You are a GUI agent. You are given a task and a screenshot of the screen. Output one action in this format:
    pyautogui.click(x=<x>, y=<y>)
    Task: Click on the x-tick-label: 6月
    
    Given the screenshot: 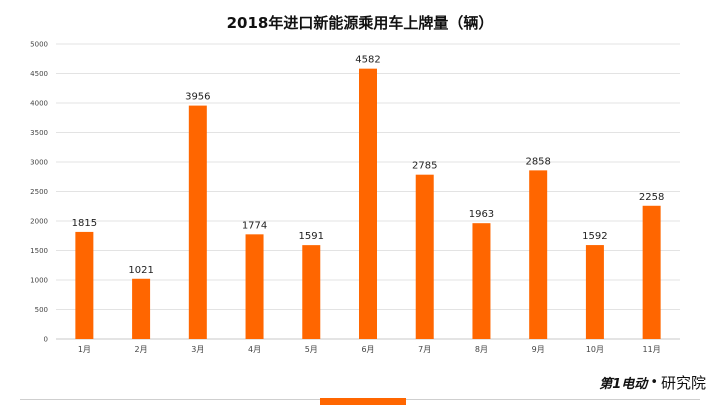 What is the action you would take?
    pyautogui.click(x=367, y=349)
    